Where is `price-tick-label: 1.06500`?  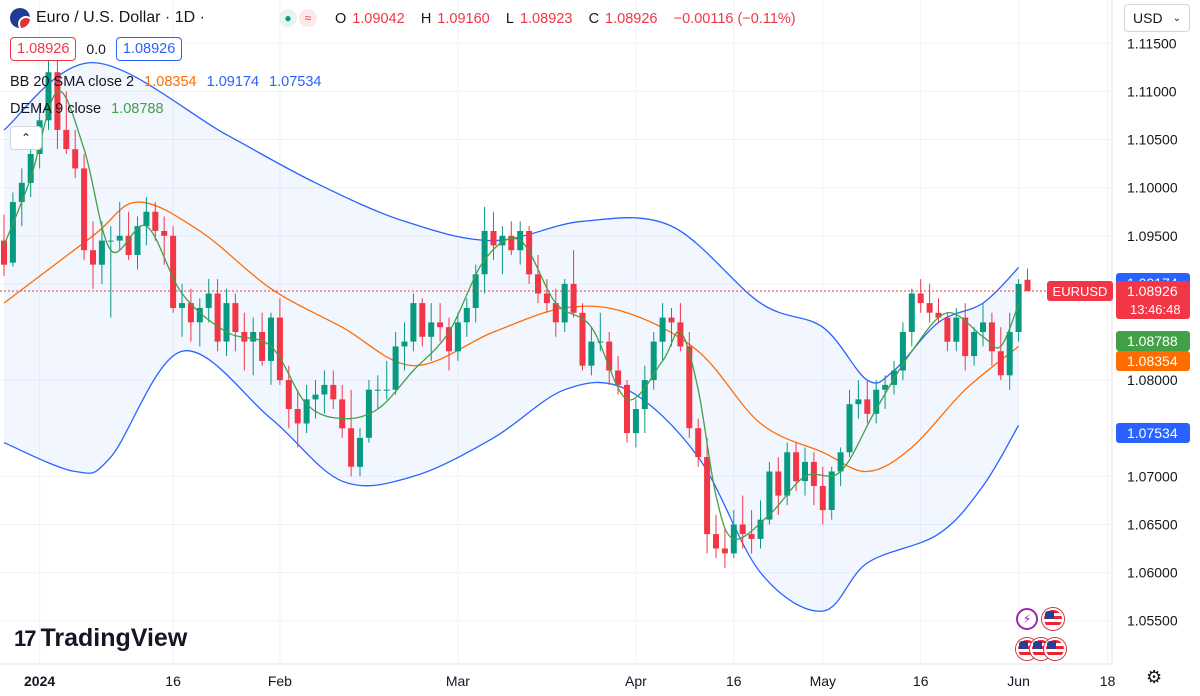 price-tick-label: 1.06500 is located at coordinates (1152, 524).